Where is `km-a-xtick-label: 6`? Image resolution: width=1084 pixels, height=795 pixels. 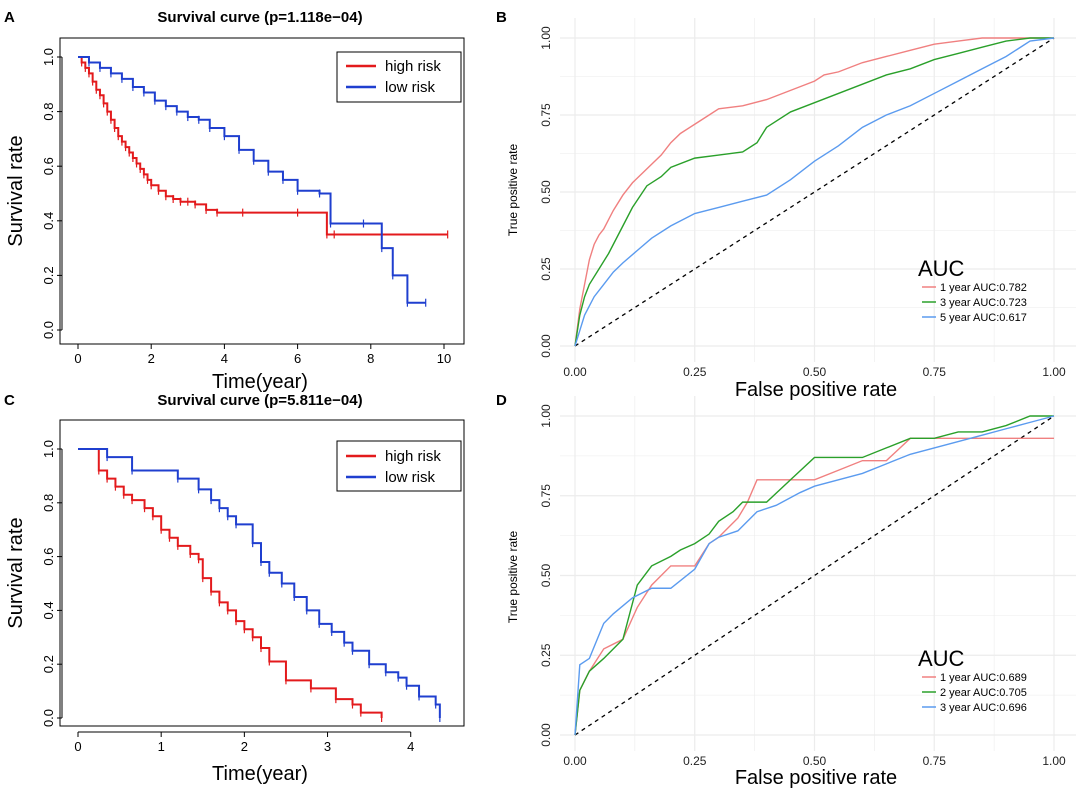 km-a-xtick-label: 6 is located at coordinates (297, 358).